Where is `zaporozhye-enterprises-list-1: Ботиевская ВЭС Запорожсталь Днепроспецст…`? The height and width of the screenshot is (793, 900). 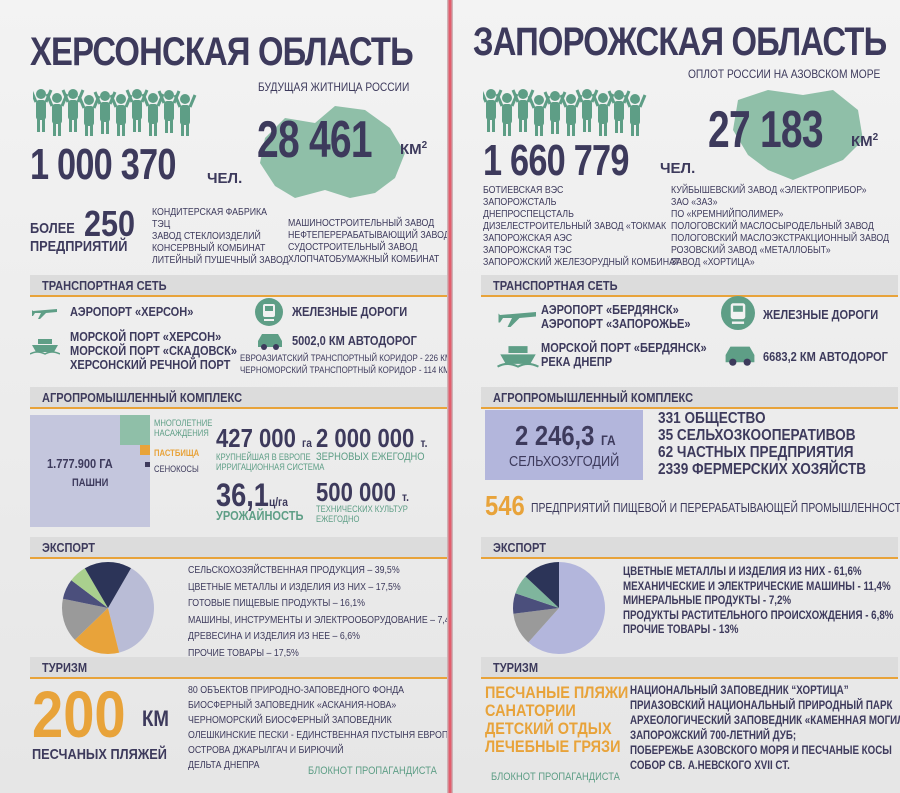 zaporozhye-enterprises-list-1: Ботиевская ВЭС Запорожсталь Днепроспецст… is located at coordinates (581, 227).